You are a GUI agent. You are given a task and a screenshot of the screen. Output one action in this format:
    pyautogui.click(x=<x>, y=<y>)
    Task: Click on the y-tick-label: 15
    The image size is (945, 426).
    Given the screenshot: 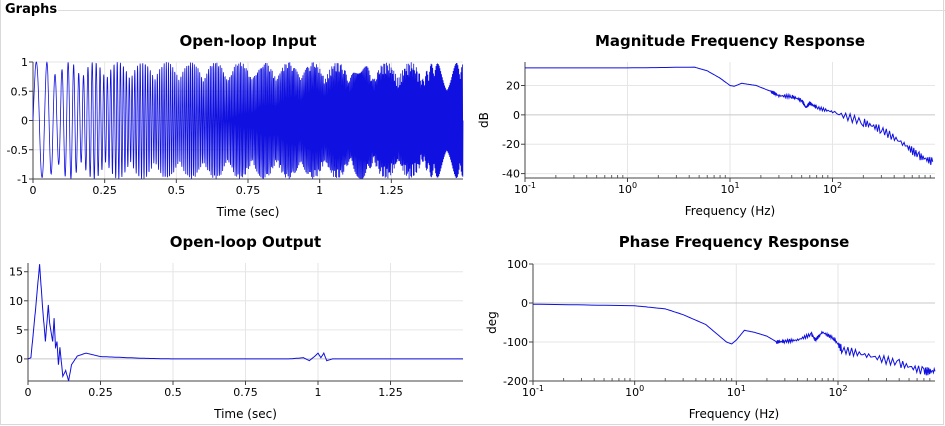 What is the action you would take?
    pyautogui.click(x=16, y=272)
    